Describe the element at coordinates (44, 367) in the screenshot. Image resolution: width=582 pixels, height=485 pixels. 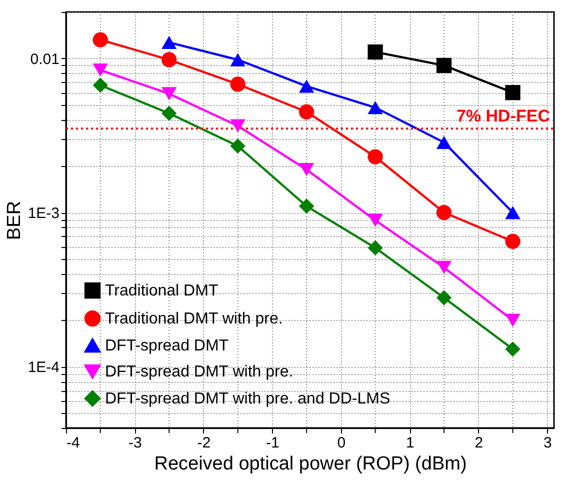
I see `y-tick-label: 1E-4` at that location.